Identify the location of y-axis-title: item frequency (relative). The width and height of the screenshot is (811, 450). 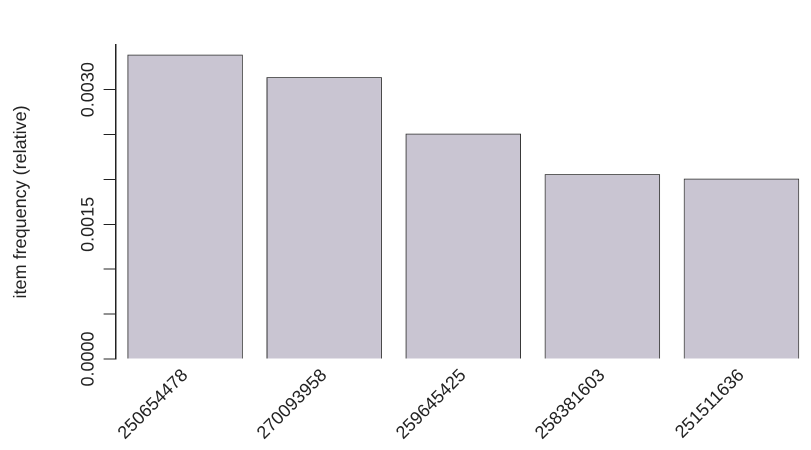
(20, 201).